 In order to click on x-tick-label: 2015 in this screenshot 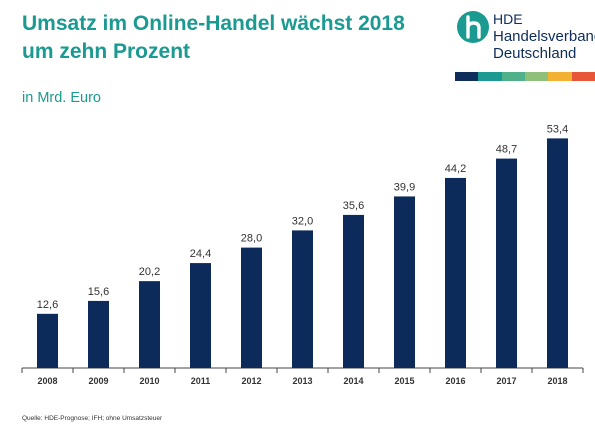, I will do `click(404, 381)`.